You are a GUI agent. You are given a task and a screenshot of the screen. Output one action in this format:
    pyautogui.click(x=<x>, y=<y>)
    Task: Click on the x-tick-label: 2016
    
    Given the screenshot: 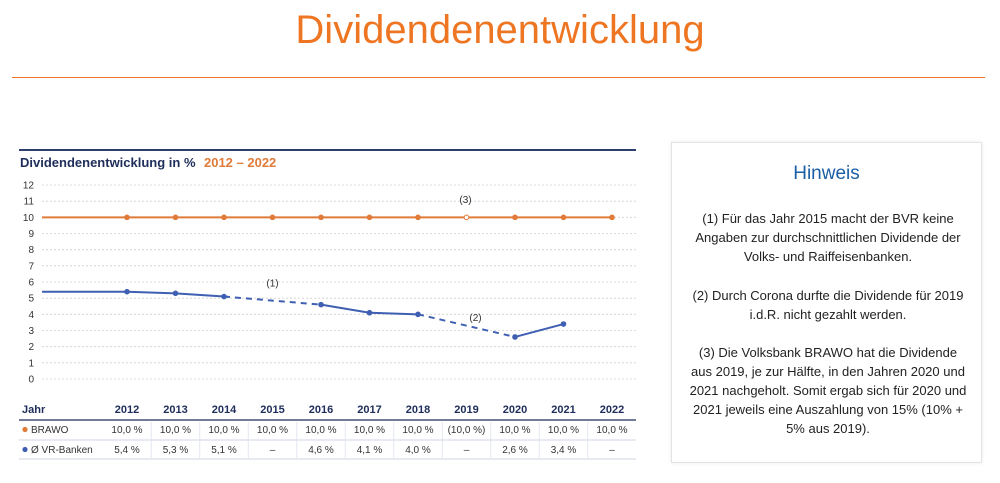 What is the action you would take?
    pyautogui.click(x=321, y=410)
    